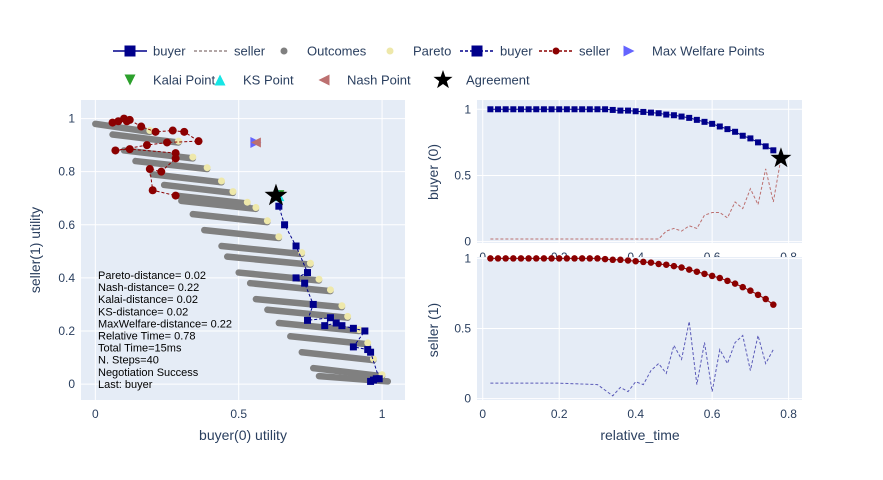 The image size is (883, 480). Describe the element at coordinates (708, 51) in the screenshot. I see `legend-label: Max Welfare Points` at that location.